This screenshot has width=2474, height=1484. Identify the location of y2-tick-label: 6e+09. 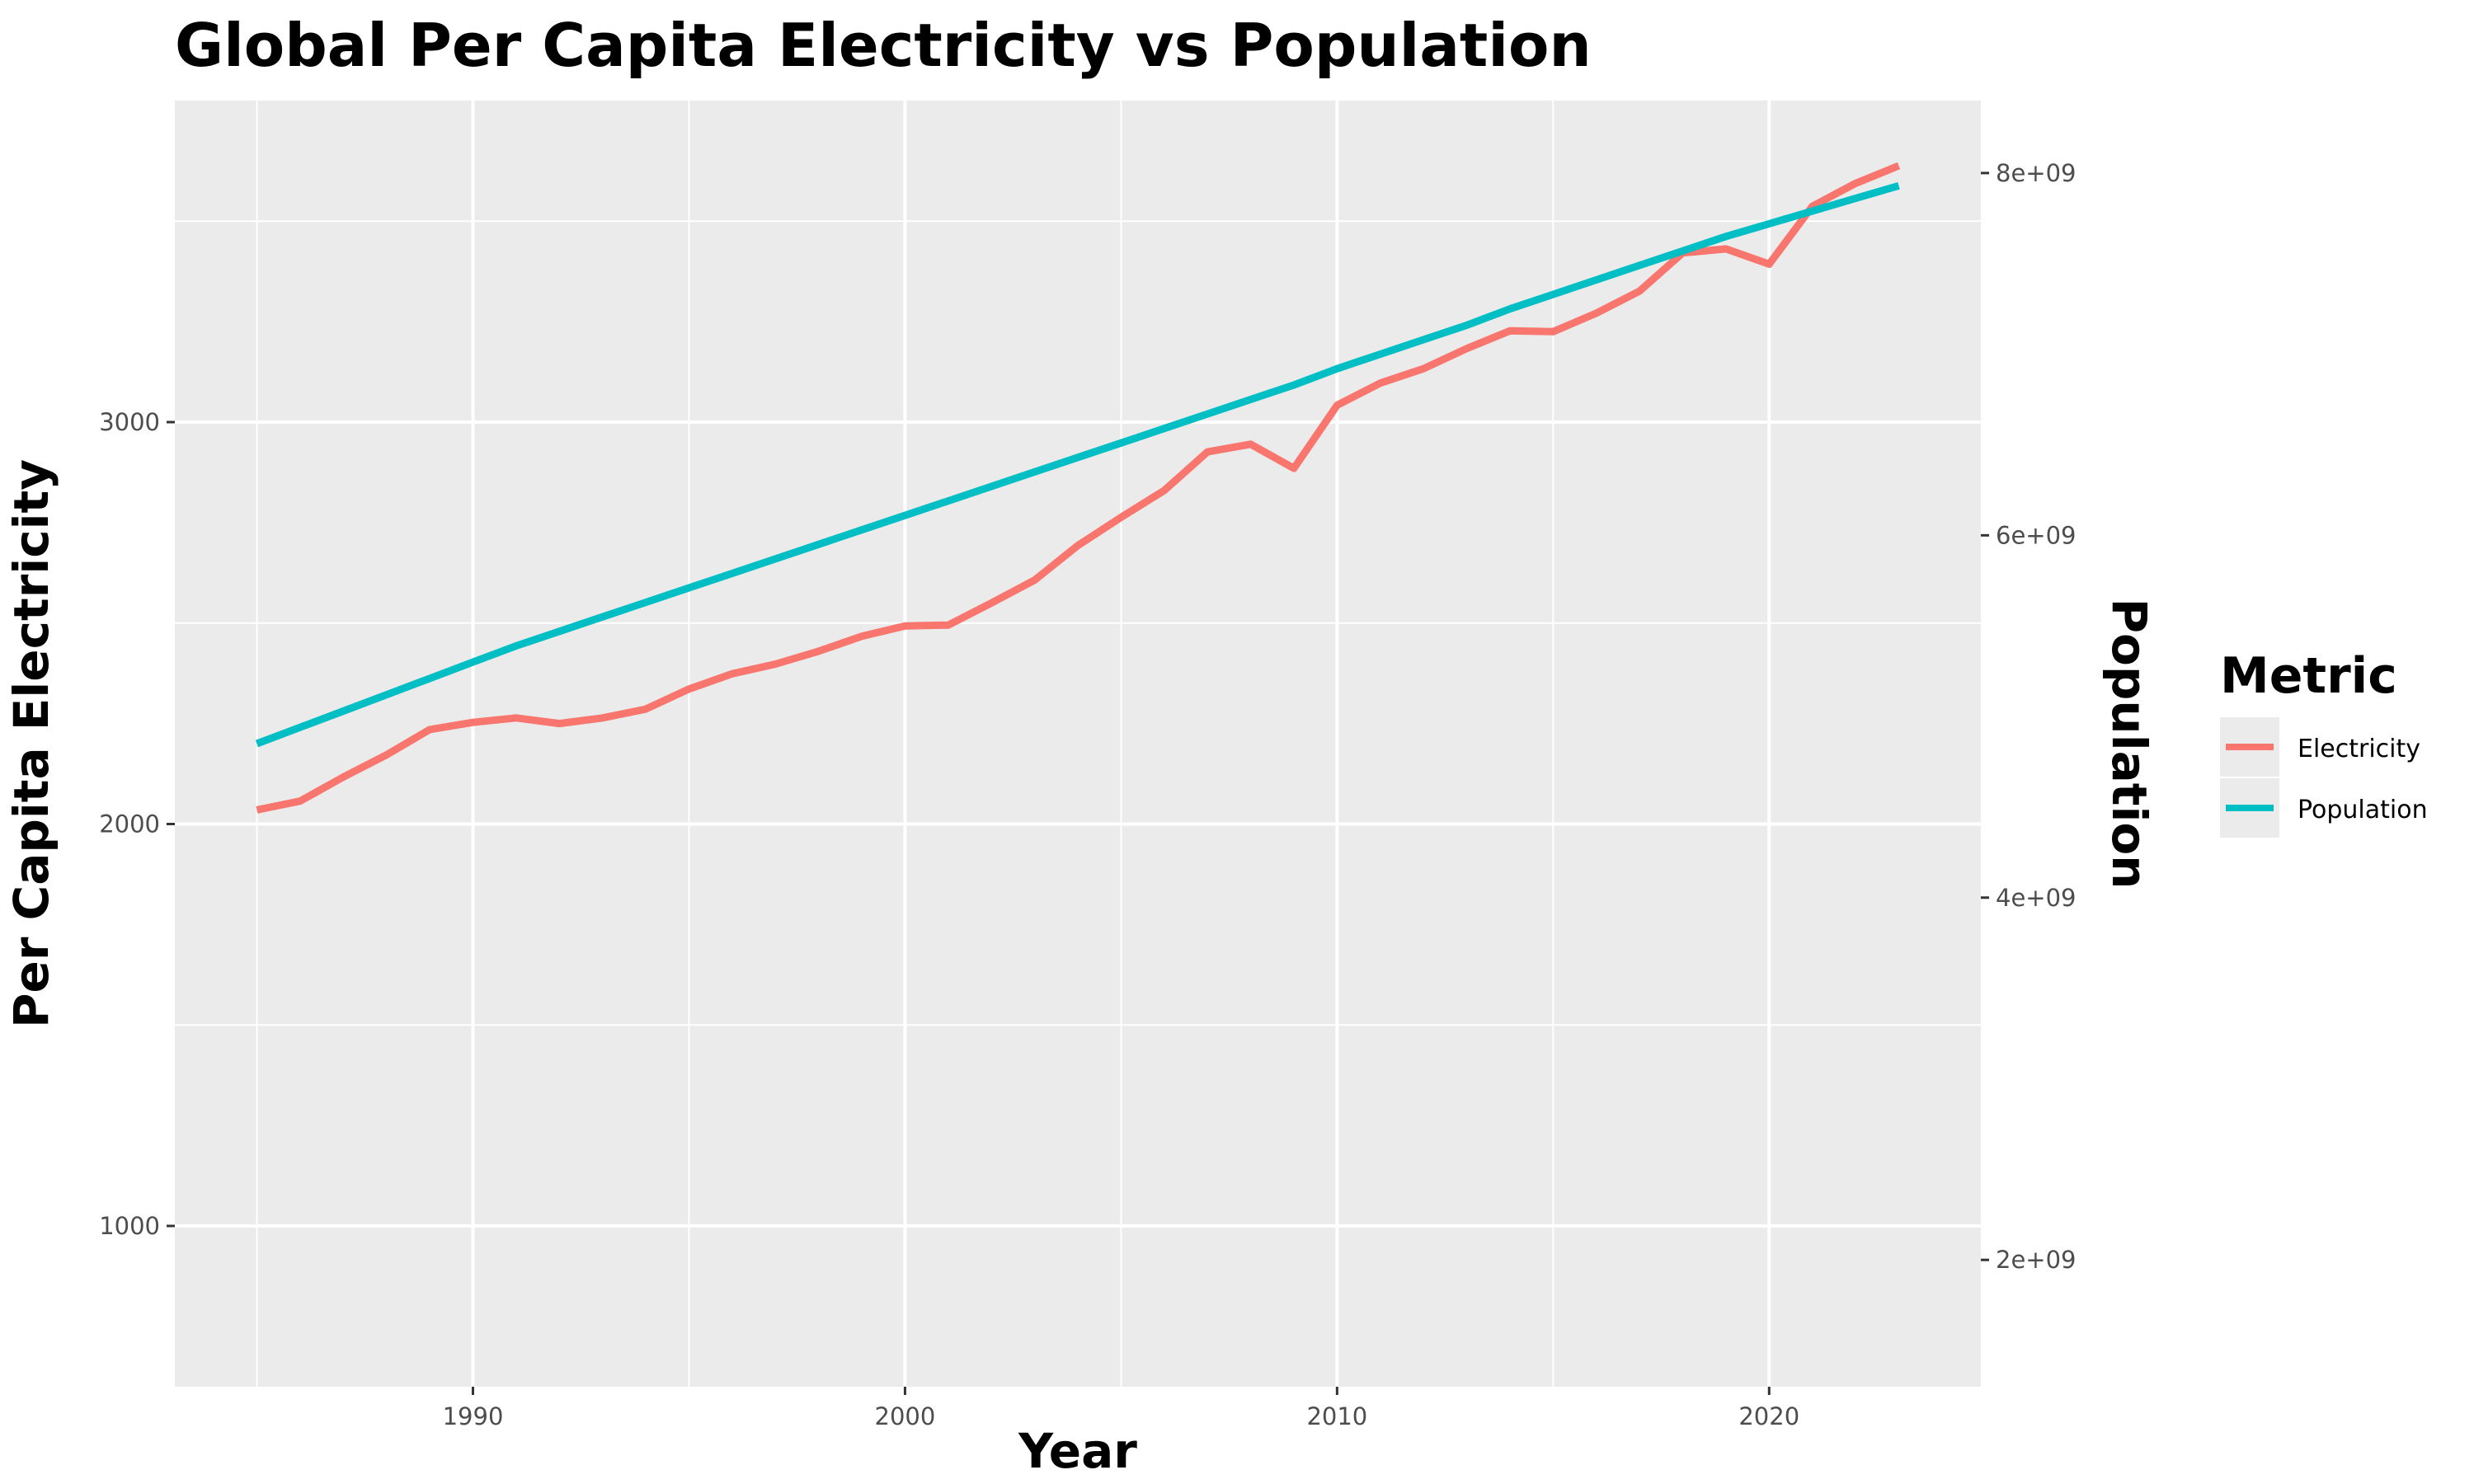
(2036, 535).